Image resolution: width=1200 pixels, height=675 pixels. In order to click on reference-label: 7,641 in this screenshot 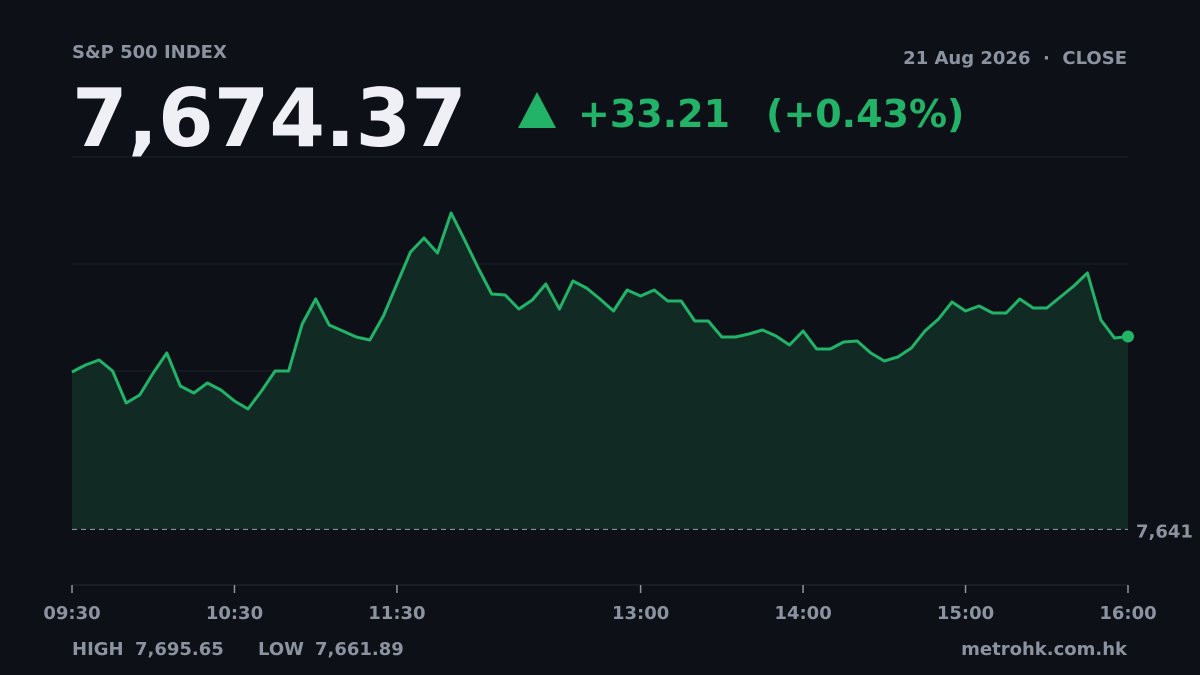, I will do `click(1164, 531)`.